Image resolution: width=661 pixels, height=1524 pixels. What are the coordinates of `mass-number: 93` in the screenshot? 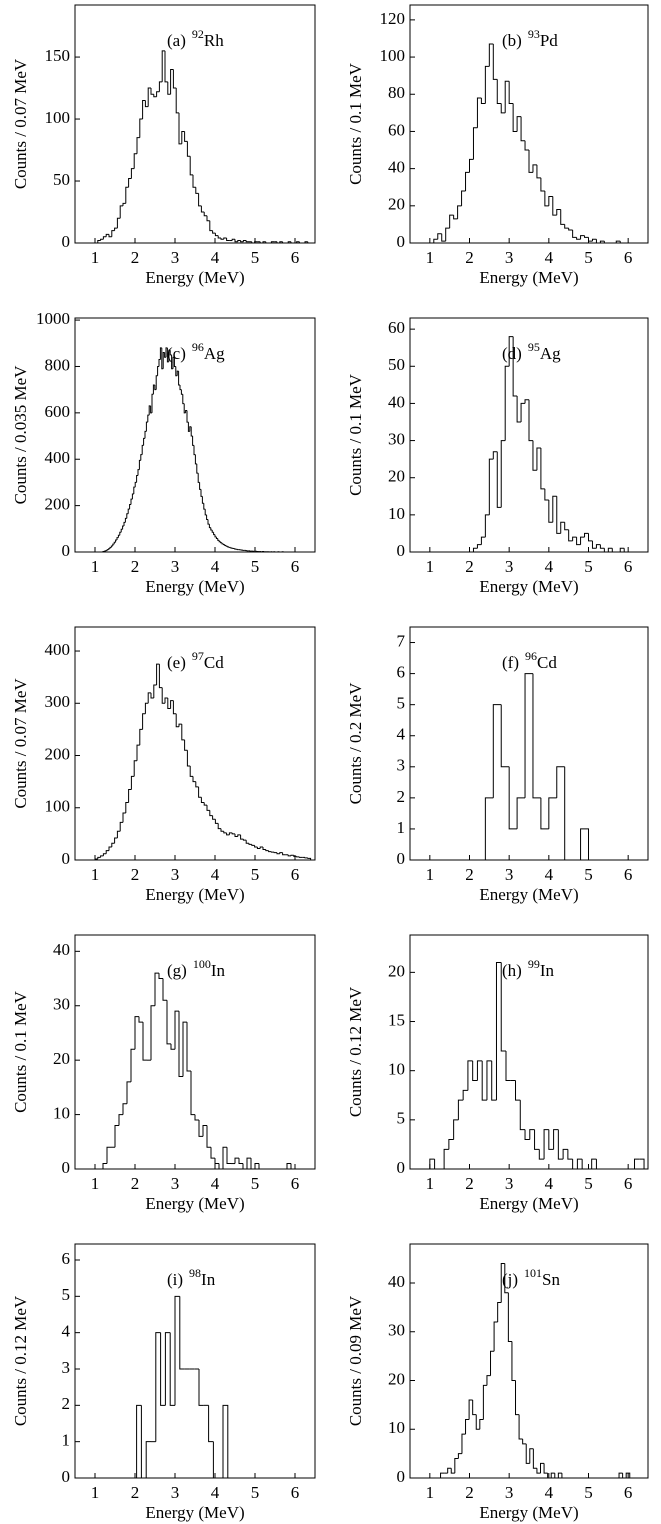 It's located at (534, 34).